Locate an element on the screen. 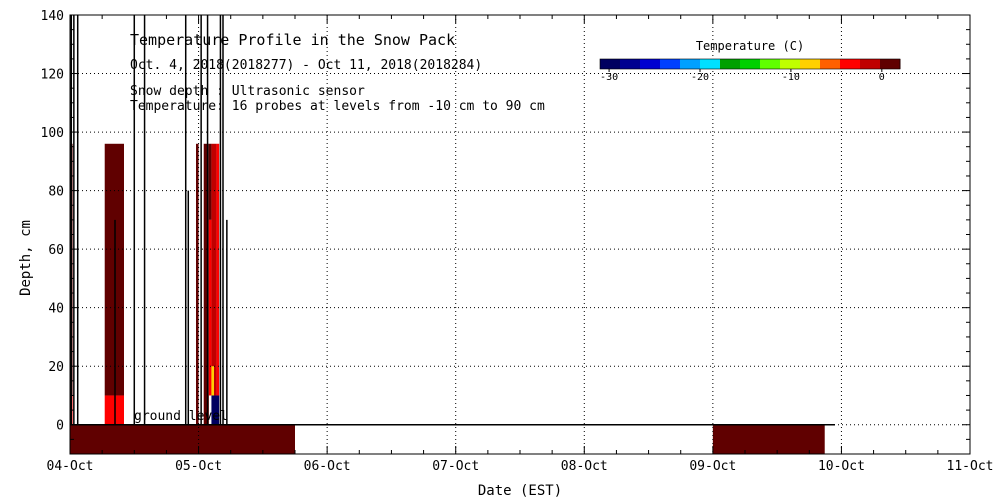 Image resolution: width=1000 pixels, height=500 pixels. x-tick-label-4: 08-Oct is located at coordinates (584, 466).